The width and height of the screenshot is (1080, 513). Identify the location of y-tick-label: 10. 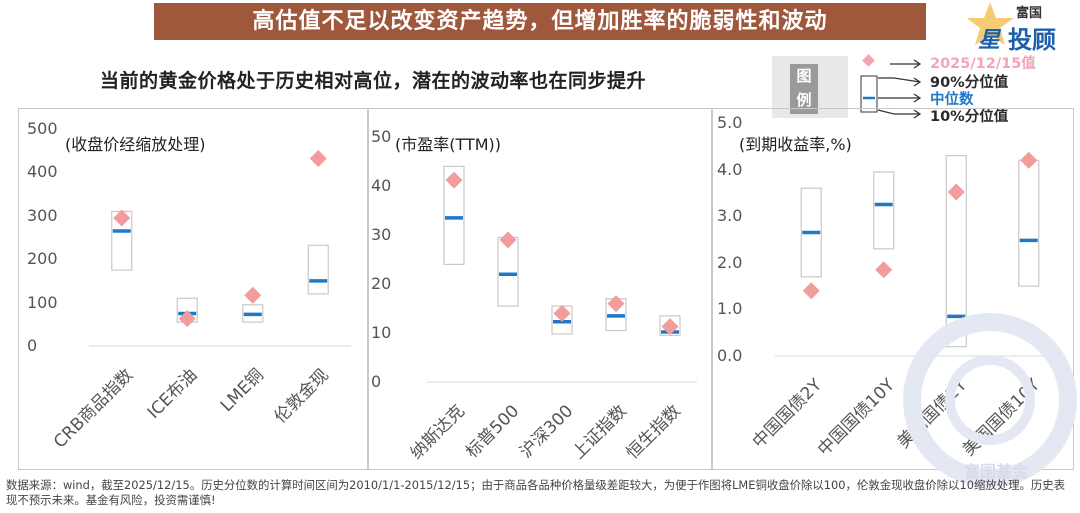
(381, 332).